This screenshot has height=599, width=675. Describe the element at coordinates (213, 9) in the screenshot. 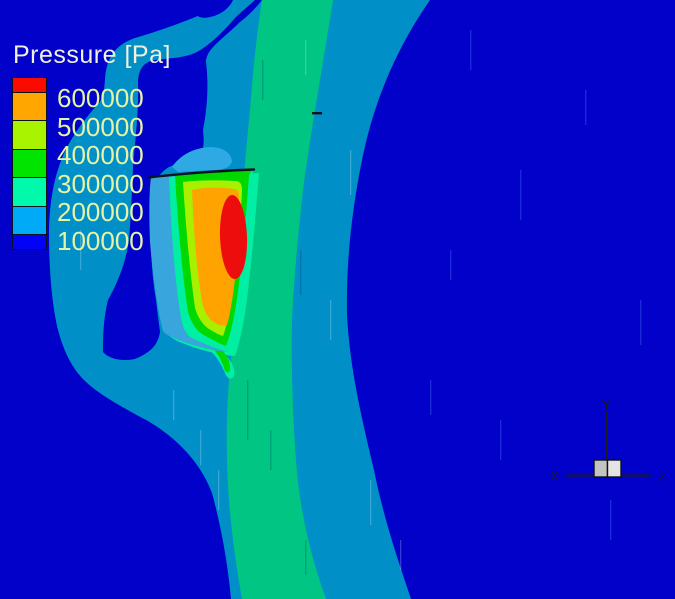

I see `top-dark-strip` at that location.